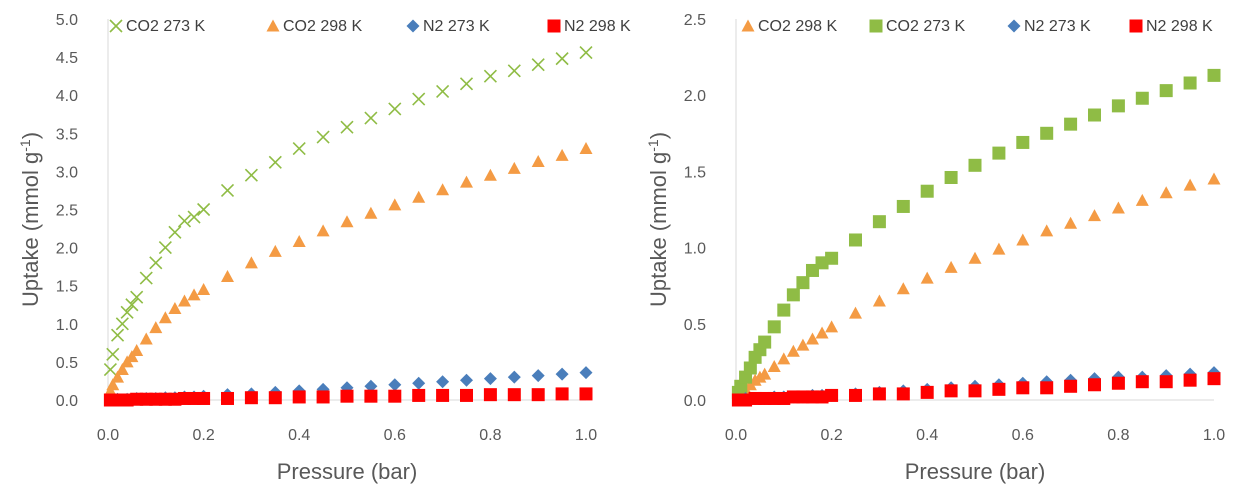 The width and height of the screenshot is (1235, 486). What do you see at coordinates (67, 134) in the screenshot?
I see `chart1-y-tick-label: 3.5` at bounding box center [67, 134].